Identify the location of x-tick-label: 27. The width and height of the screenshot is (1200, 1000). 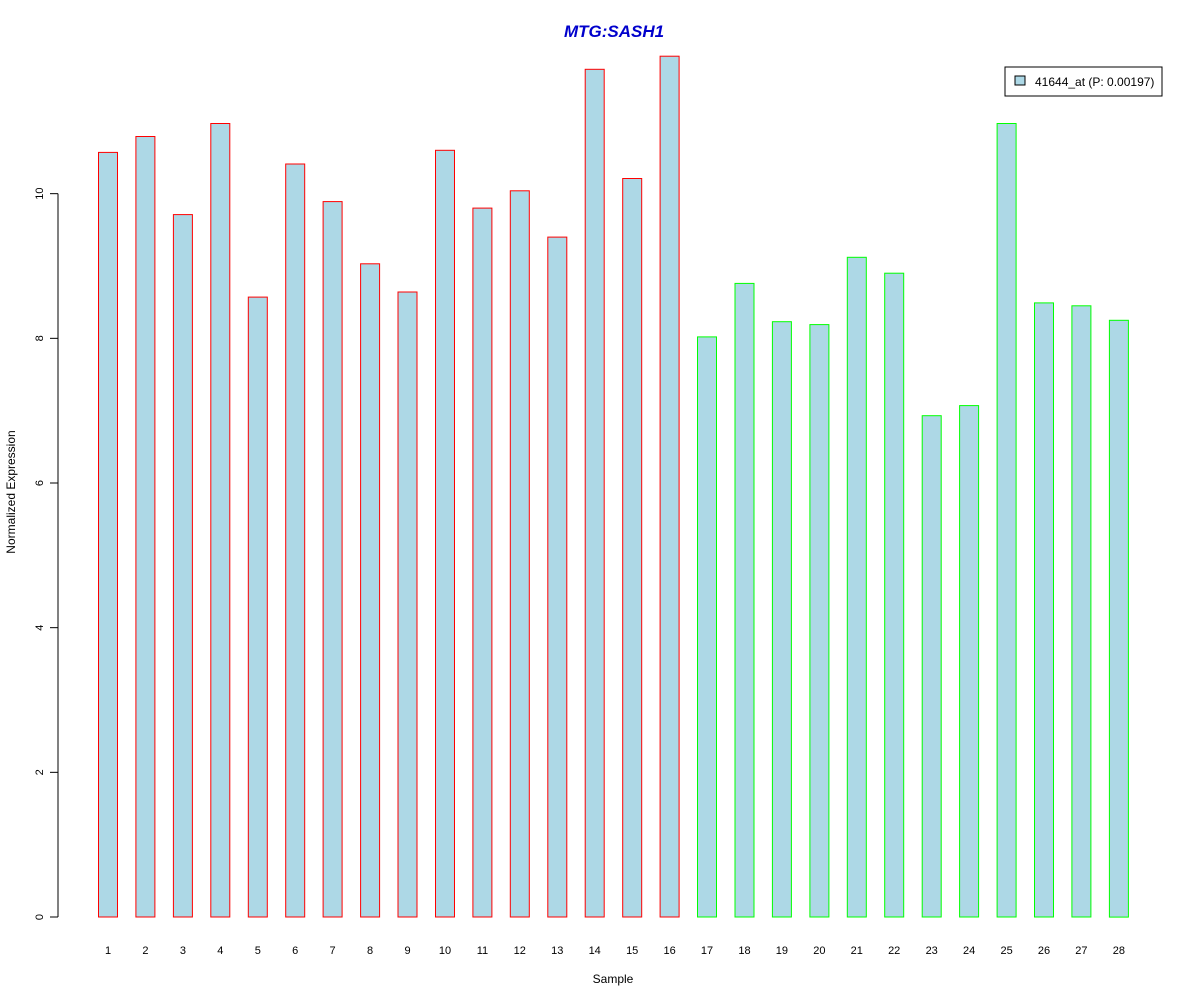
(1081, 951).